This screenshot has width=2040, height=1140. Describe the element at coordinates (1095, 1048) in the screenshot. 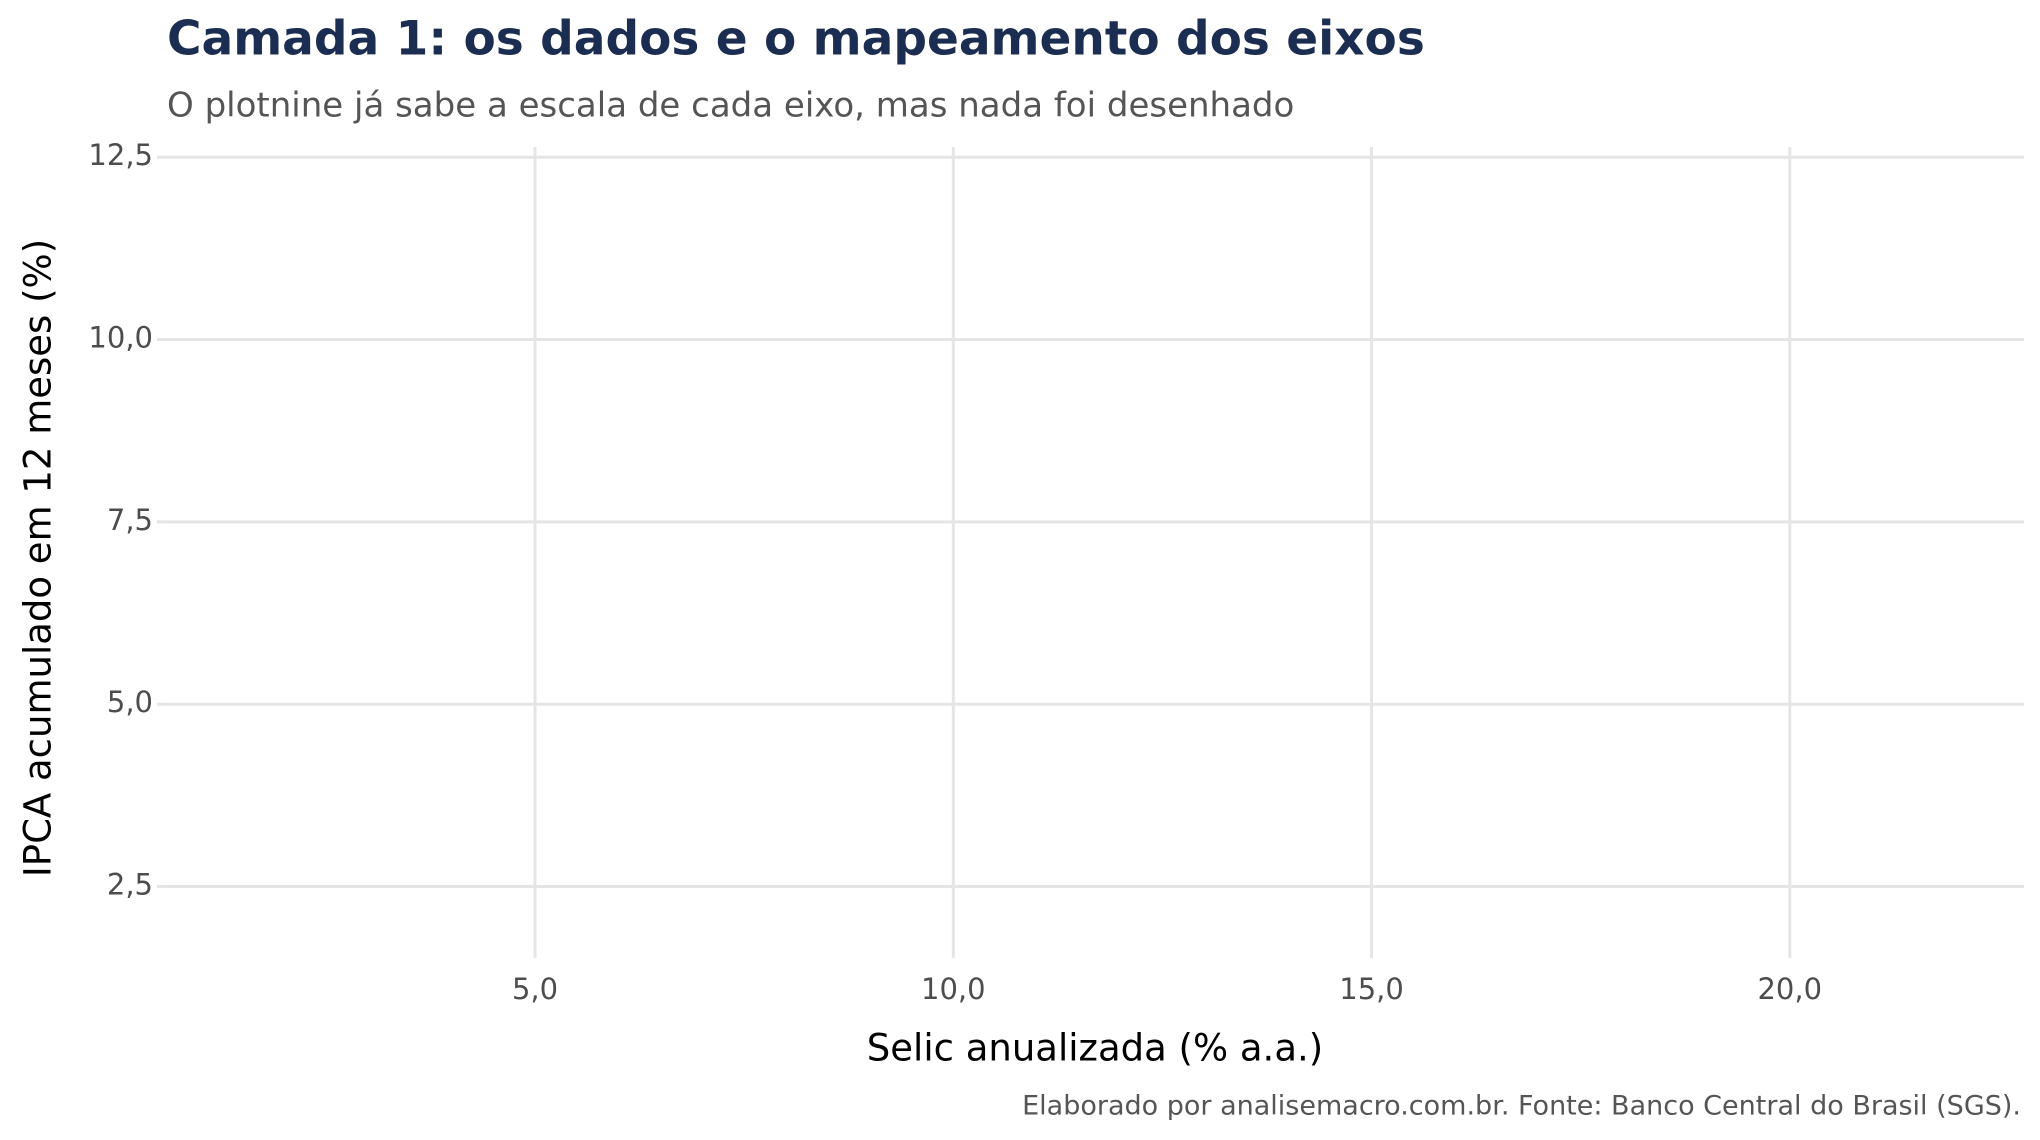

I see `x-axis-label: Selic anualizada (% a.a.)` at that location.